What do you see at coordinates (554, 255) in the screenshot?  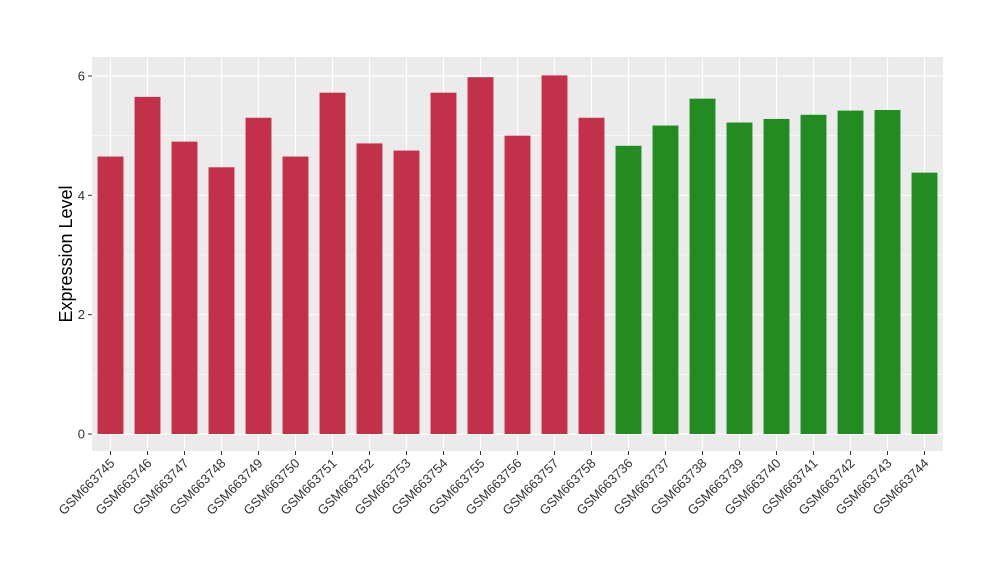 I see `bar-GSM663757` at bounding box center [554, 255].